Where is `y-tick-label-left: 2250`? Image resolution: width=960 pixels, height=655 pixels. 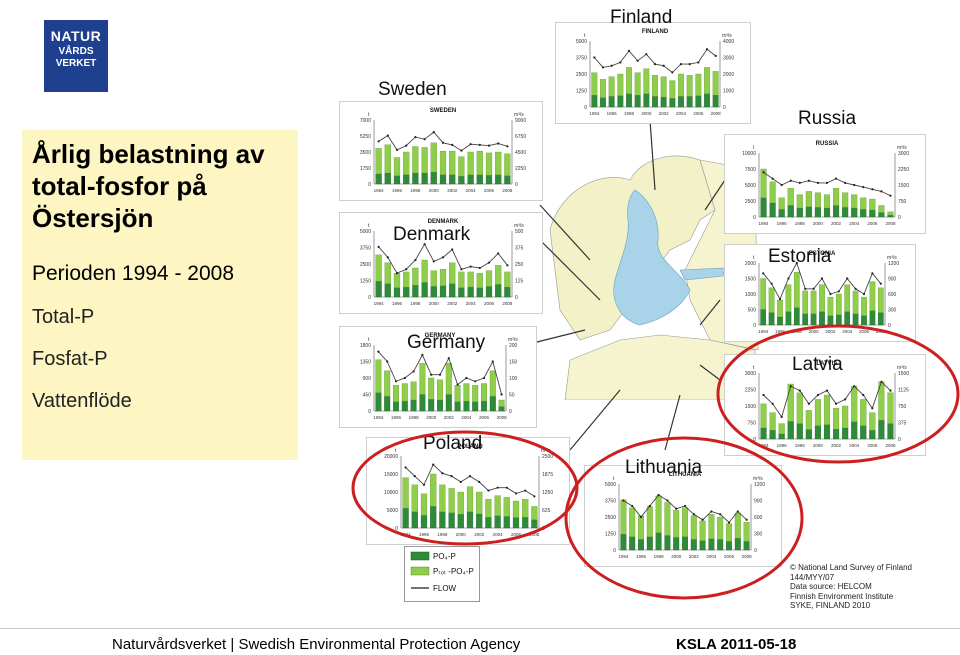 y-tick-label-left: 2250 is located at coordinates (750, 391).